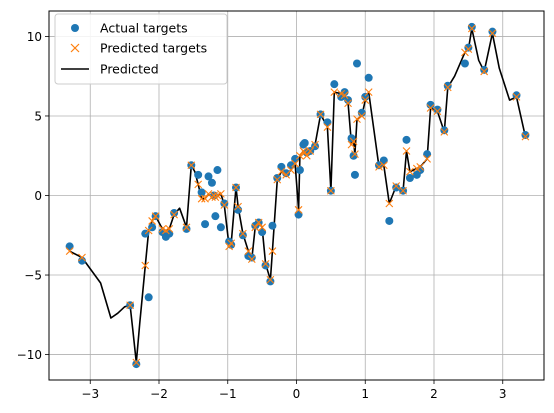  What do you see at coordinates (75, 28) in the screenshot?
I see `legend-marker-actual` at bounding box center [75, 28].